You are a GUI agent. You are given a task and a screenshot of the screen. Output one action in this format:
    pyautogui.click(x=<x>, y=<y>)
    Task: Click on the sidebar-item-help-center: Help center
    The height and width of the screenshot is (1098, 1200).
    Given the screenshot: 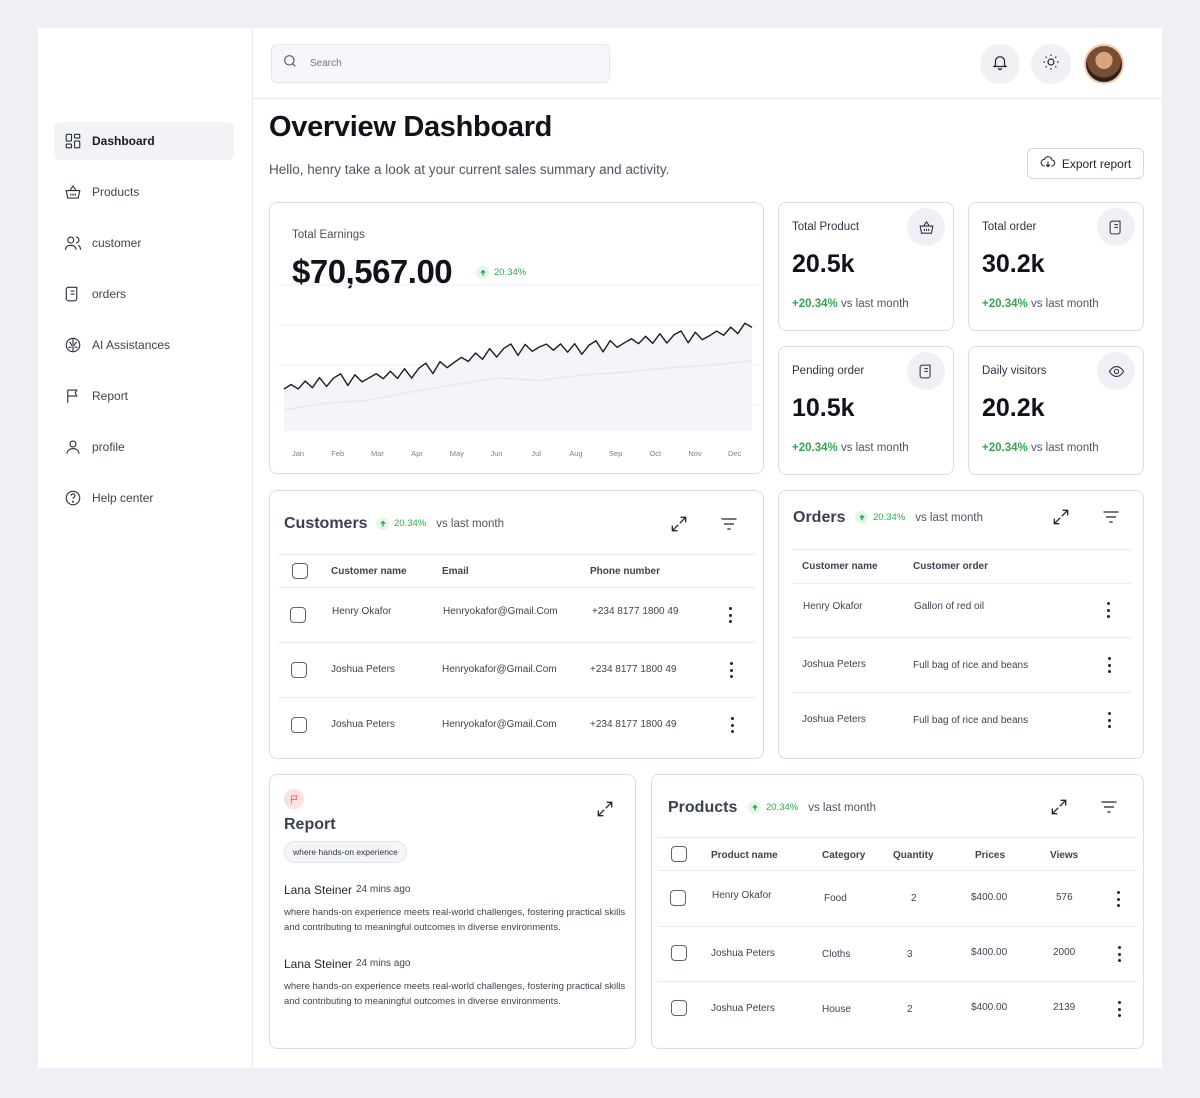 What is the action you would take?
    pyautogui.click(x=144, y=498)
    